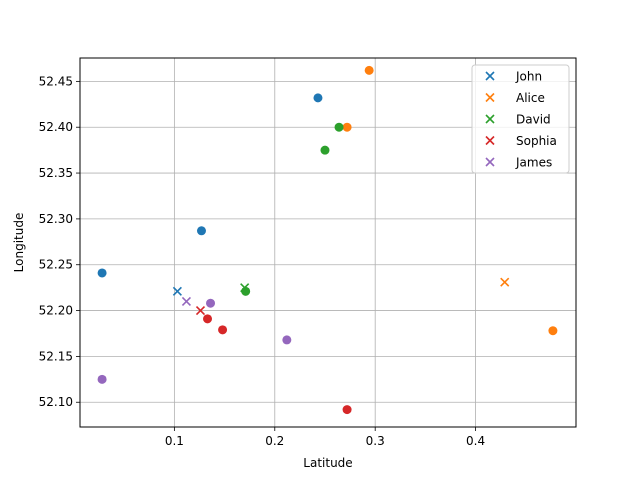 The height and width of the screenshot is (480, 640). Describe the element at coordinates (56, 402) in the screenshot. I see `y-tick-label: 52.10` at that location.